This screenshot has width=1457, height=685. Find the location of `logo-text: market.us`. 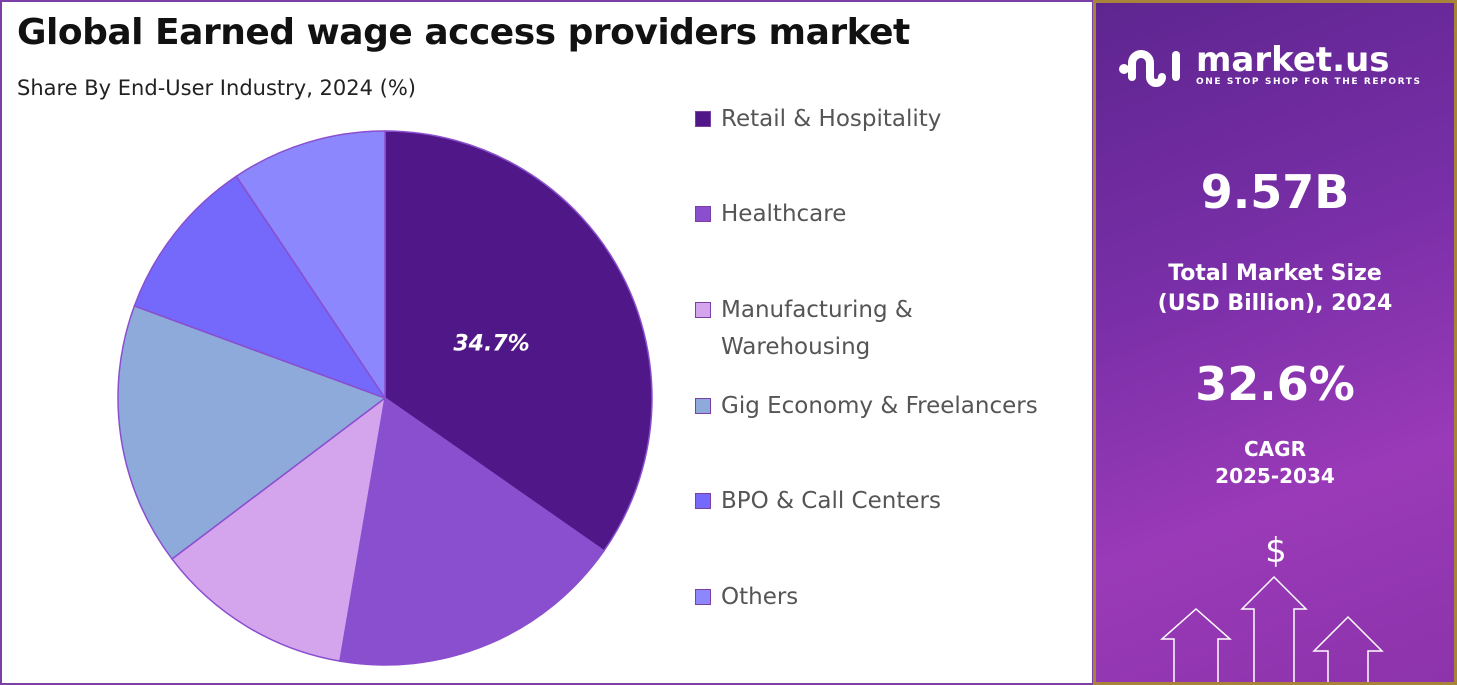

logo-text: market.us is located at coordinates (1293, 60).